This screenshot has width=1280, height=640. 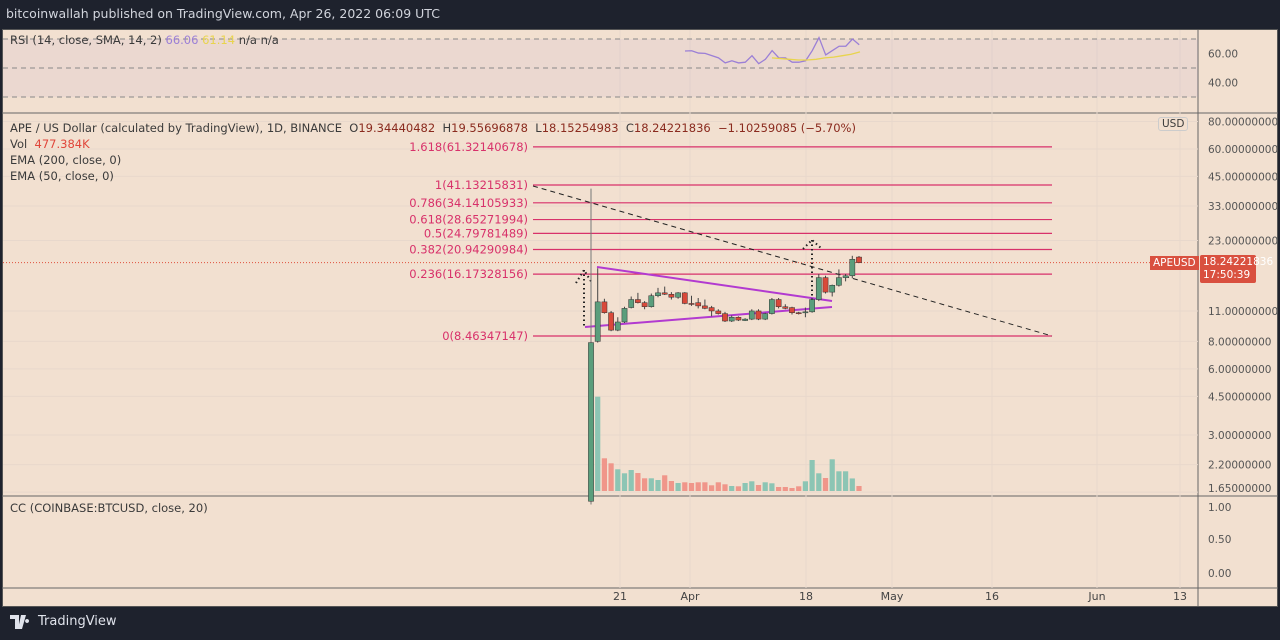 I want to click on rsi-tick: 60.00, so click(x=1223, y=55).